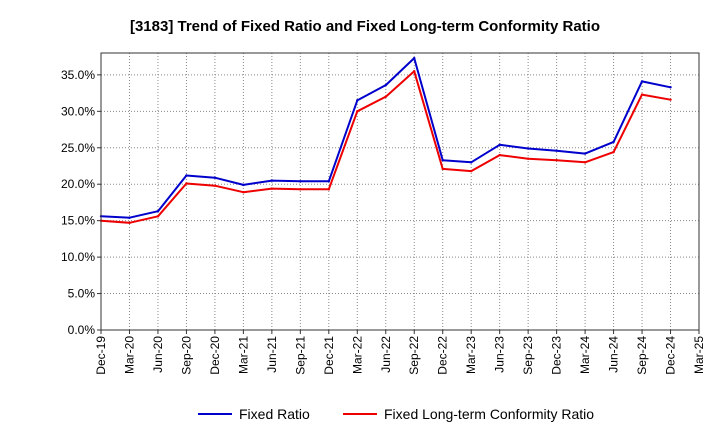 The image size is (720, 440). I want to click on x-tick-label: Jun-24, so click(614, 354).